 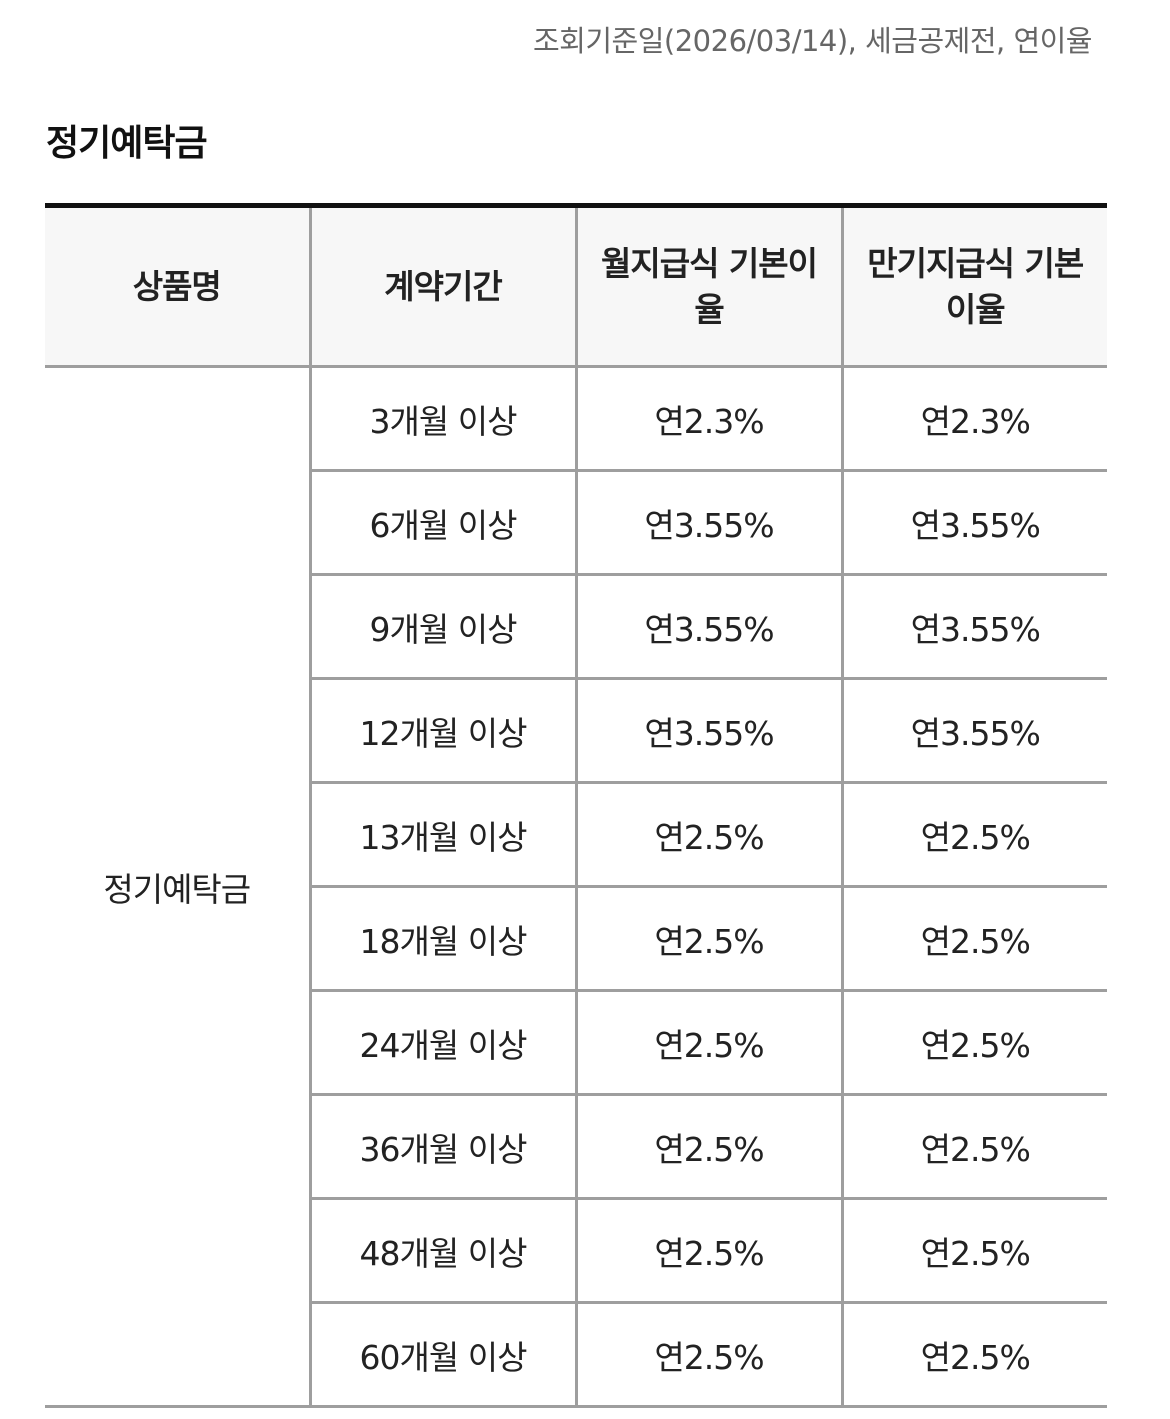 I want to click on term-cell: 12개월 이상, so click(x=442, y=731).